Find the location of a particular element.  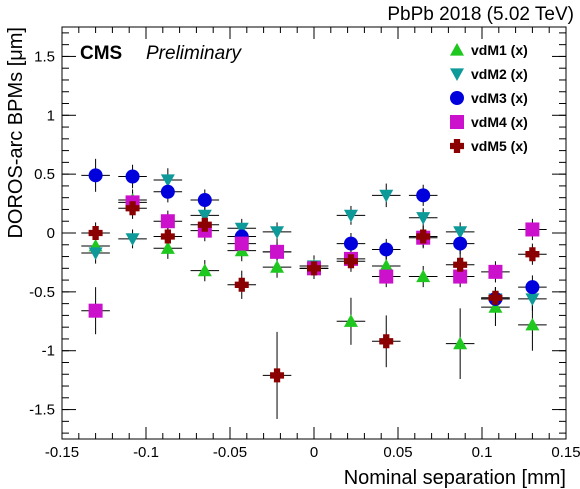

legend-label: vdM2 (x) is located at coordinates (499, 74).